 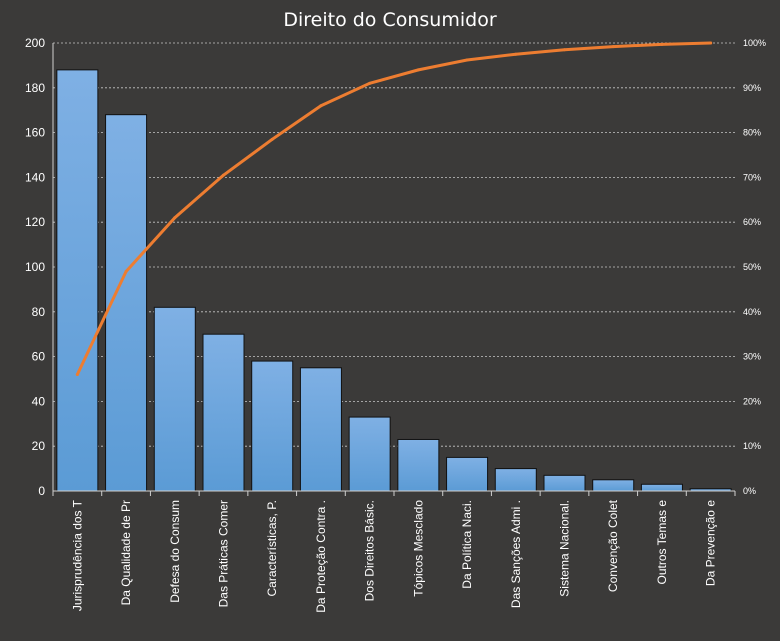 What do you see at coordinates (389, 20) in the screenshot?
I see `chart-title: Direito do Consumidor` at bounding box center [389, 20].